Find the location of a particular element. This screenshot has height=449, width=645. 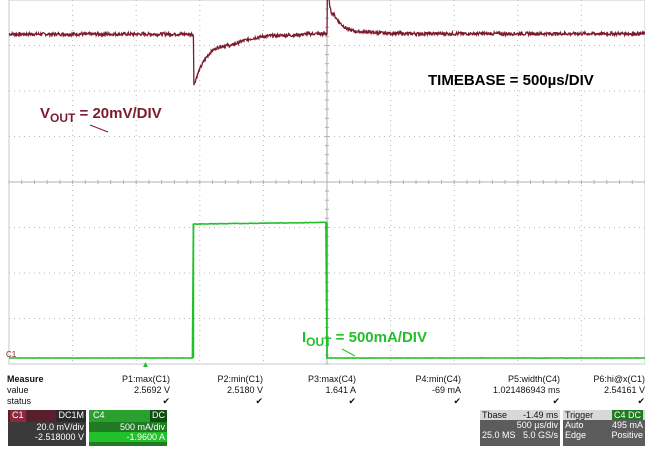

measure-p5-name: P5:width(C4) is located at coordinates (533, 379).